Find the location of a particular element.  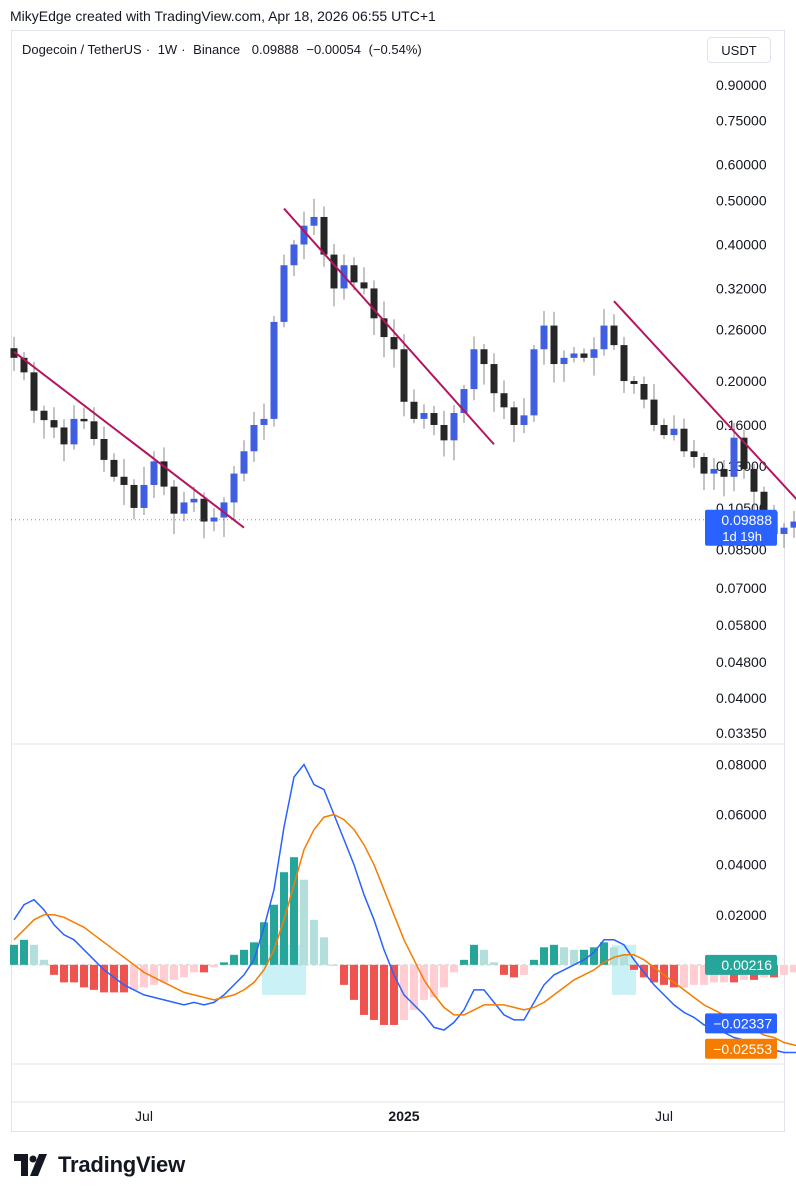

symbol-change-pct: (−0.54%) is located at coordinates (395, 49).